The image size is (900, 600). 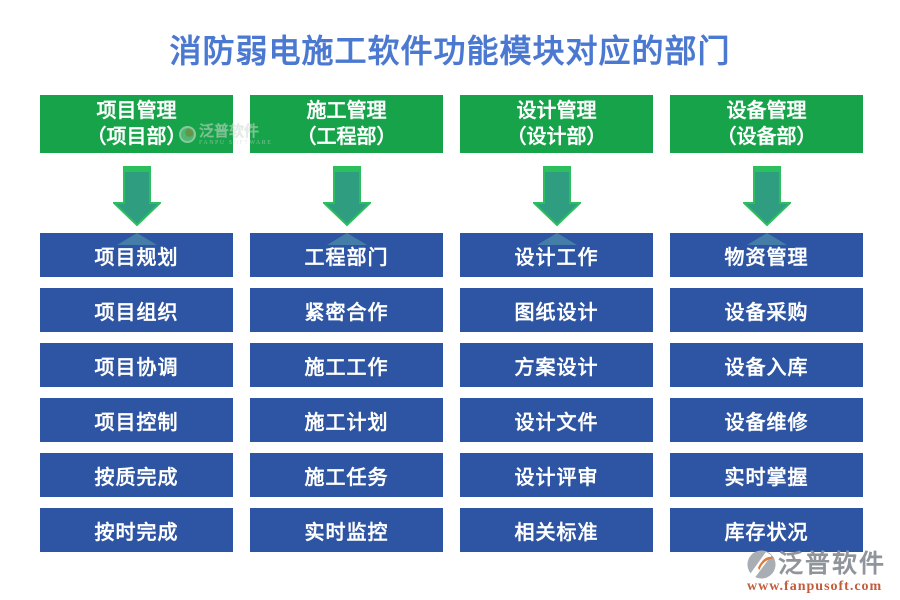 I want to click on module-box-list: 项目规划 项目组织 项目协调 项目控制 按质完成 按时完成, so click(x=136, y=392).